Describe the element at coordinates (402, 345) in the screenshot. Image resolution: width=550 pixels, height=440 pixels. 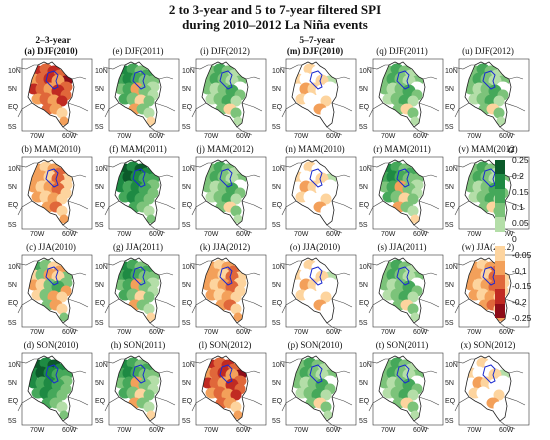
I see `panel-title: (t) SON(2011)` at that location.